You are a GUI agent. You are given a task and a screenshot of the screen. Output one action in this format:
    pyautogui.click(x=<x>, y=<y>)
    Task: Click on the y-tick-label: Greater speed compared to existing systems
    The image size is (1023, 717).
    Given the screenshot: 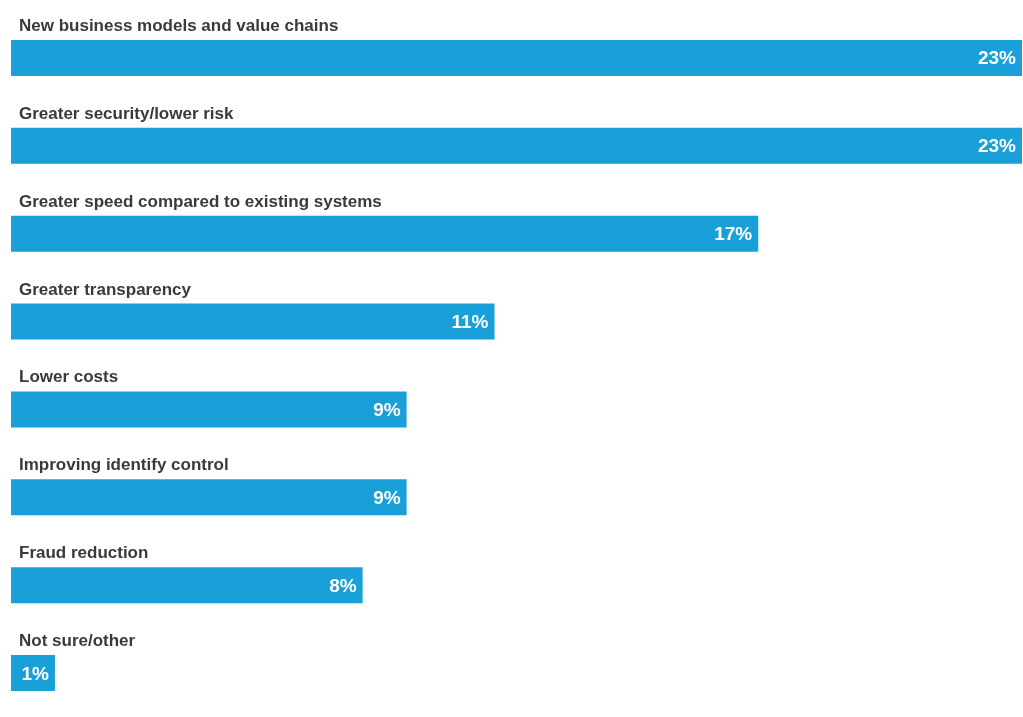 What is the action you would take?
    pyautogui.click(x=200, y=201)
    